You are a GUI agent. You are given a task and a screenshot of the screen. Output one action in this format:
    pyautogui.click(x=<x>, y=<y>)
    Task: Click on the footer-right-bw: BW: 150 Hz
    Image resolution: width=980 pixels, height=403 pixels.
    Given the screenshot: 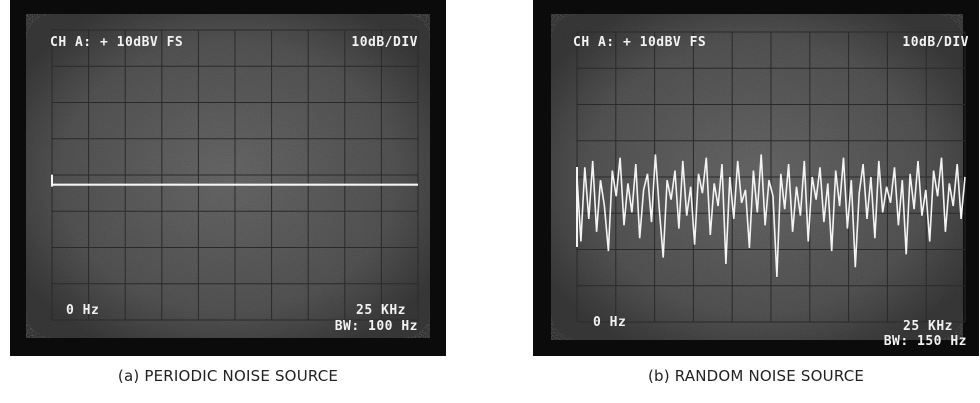 What is the action you would take?
    pyautogui.click(x=925, y=341)
    